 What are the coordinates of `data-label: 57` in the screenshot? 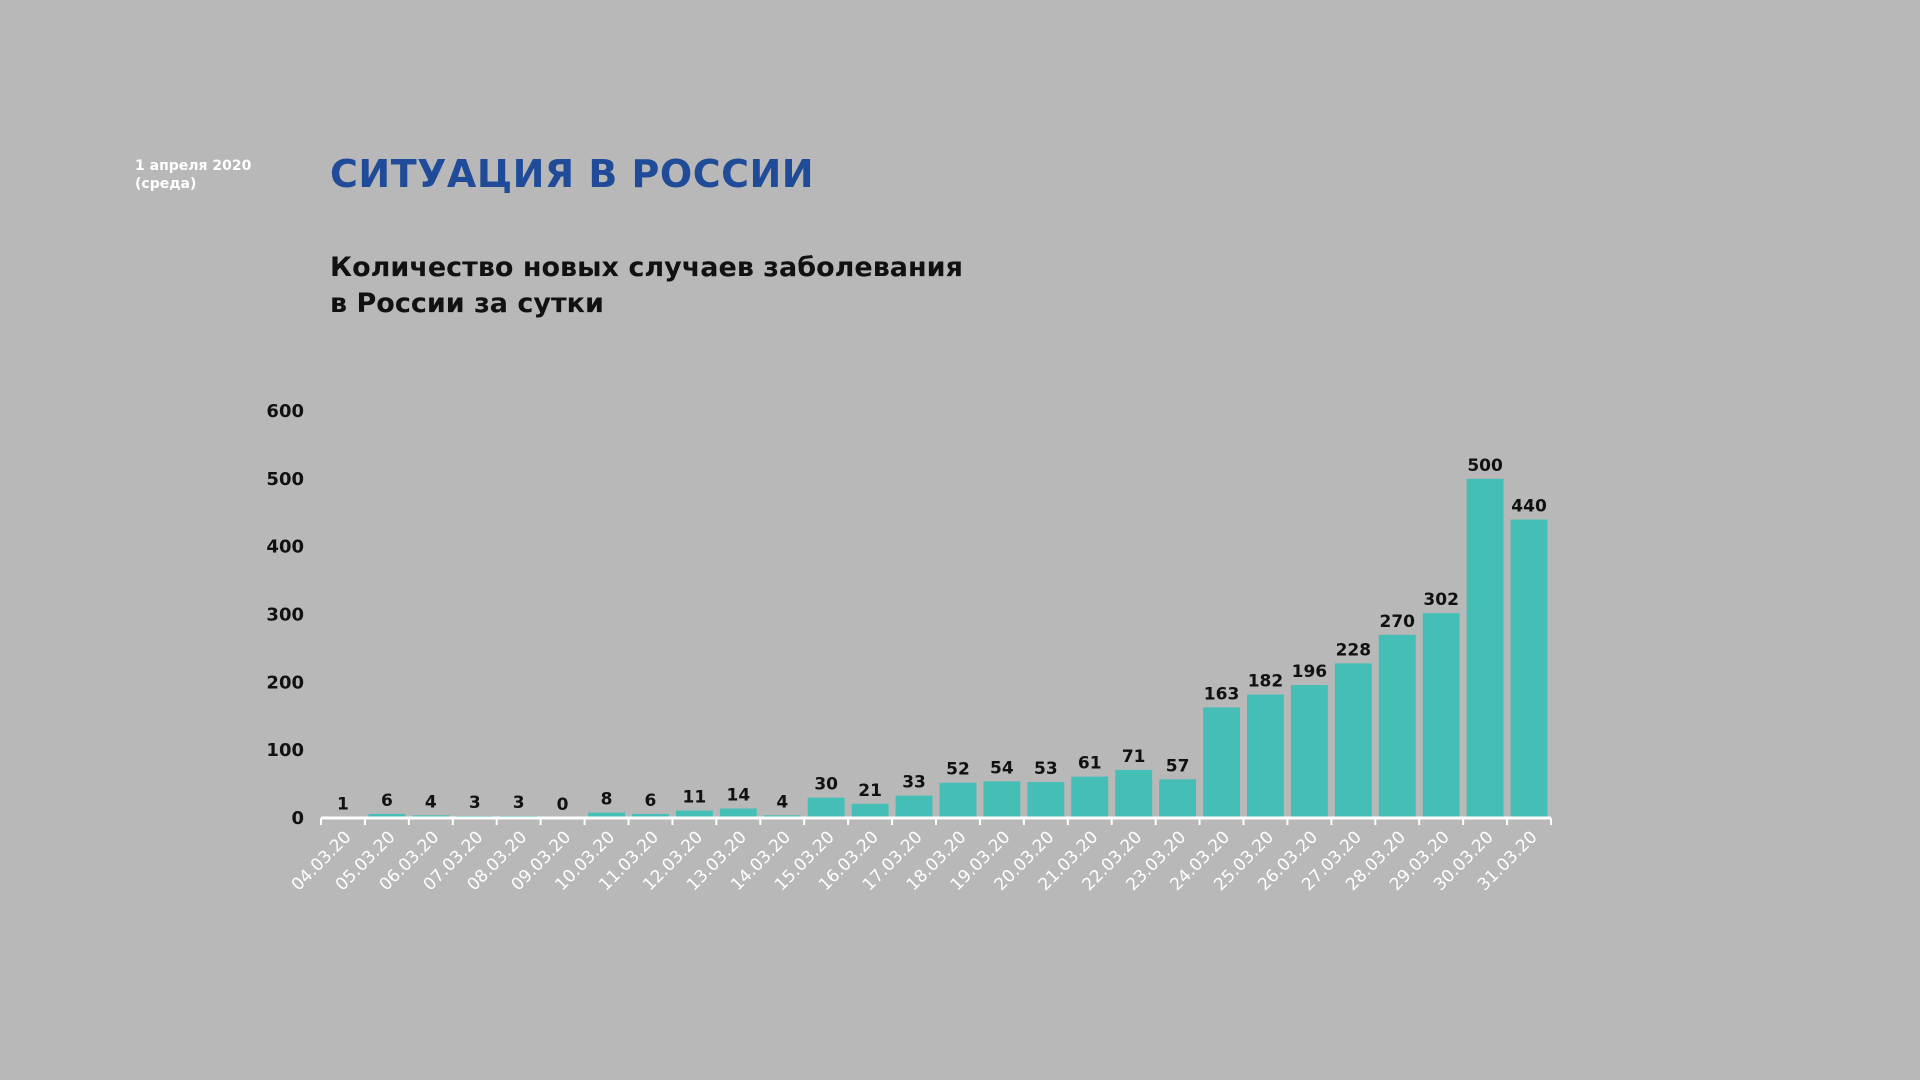 It's located at (1178, 766).